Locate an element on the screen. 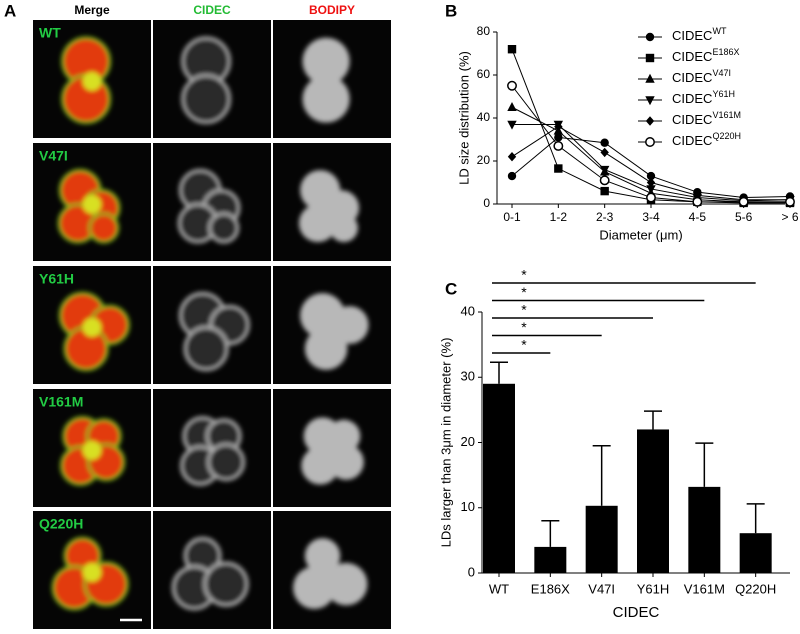 Image resolution: width=800 pixels, height=634 pixels. y-tick-label: 80 is located at coordinates (484, 31).